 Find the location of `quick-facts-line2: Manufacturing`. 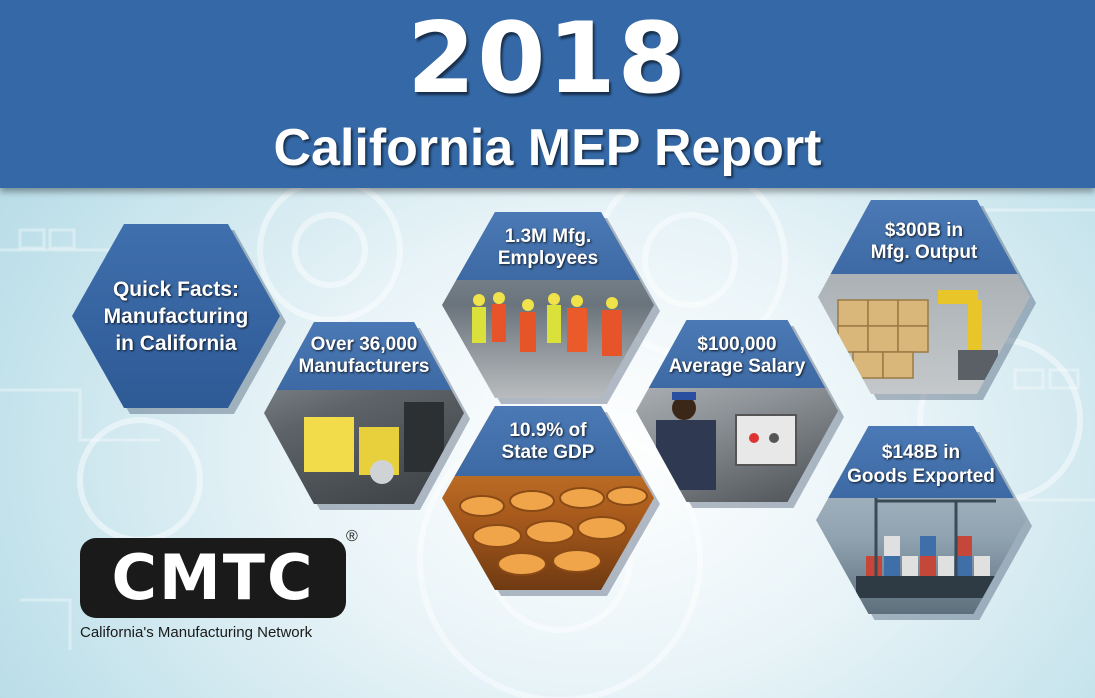

quick-facts-line2: Manufacturing is located at coordinates (176, 316).